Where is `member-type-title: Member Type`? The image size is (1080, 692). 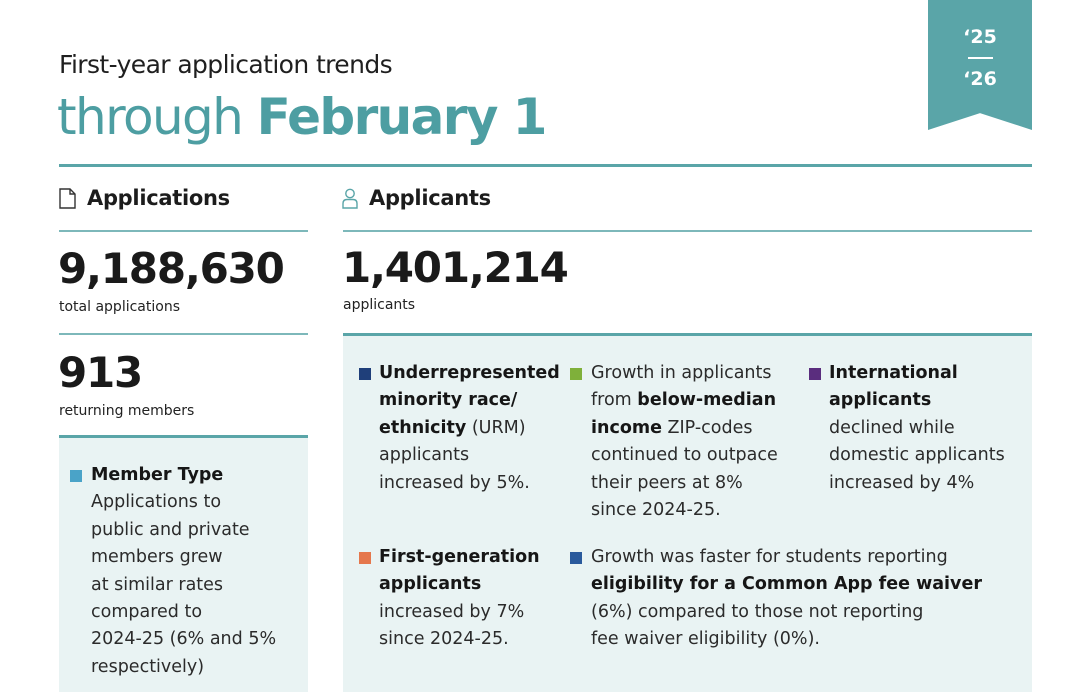
member-type-title: Member Type is located at coordinates (157, 475).